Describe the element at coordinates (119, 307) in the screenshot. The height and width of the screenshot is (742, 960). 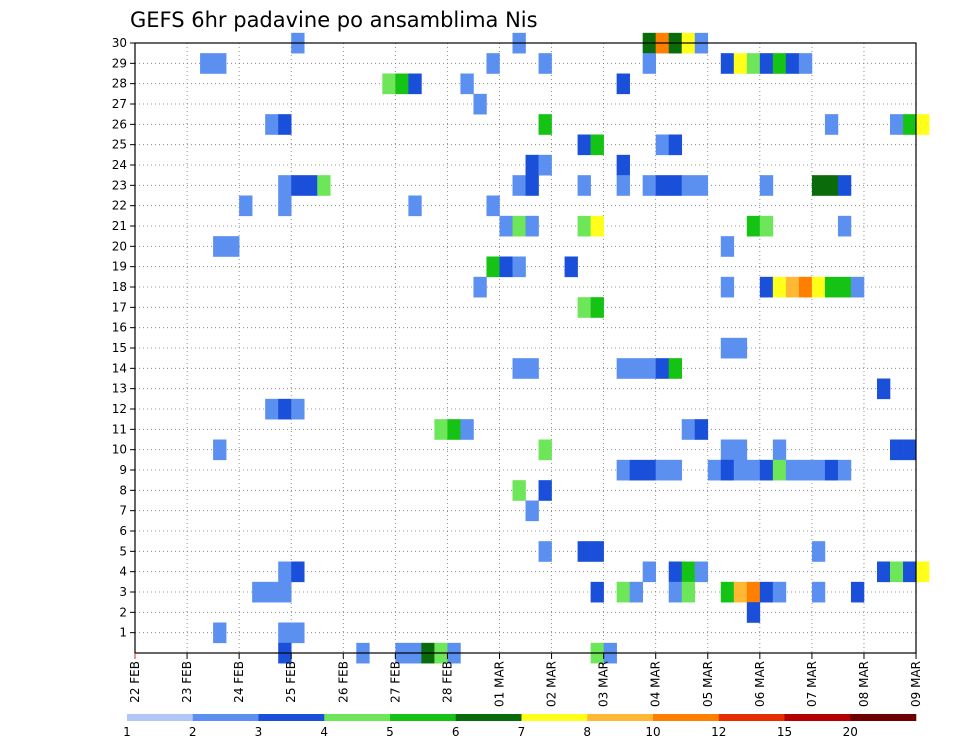
I see `y-tick-label: 17` at that location.